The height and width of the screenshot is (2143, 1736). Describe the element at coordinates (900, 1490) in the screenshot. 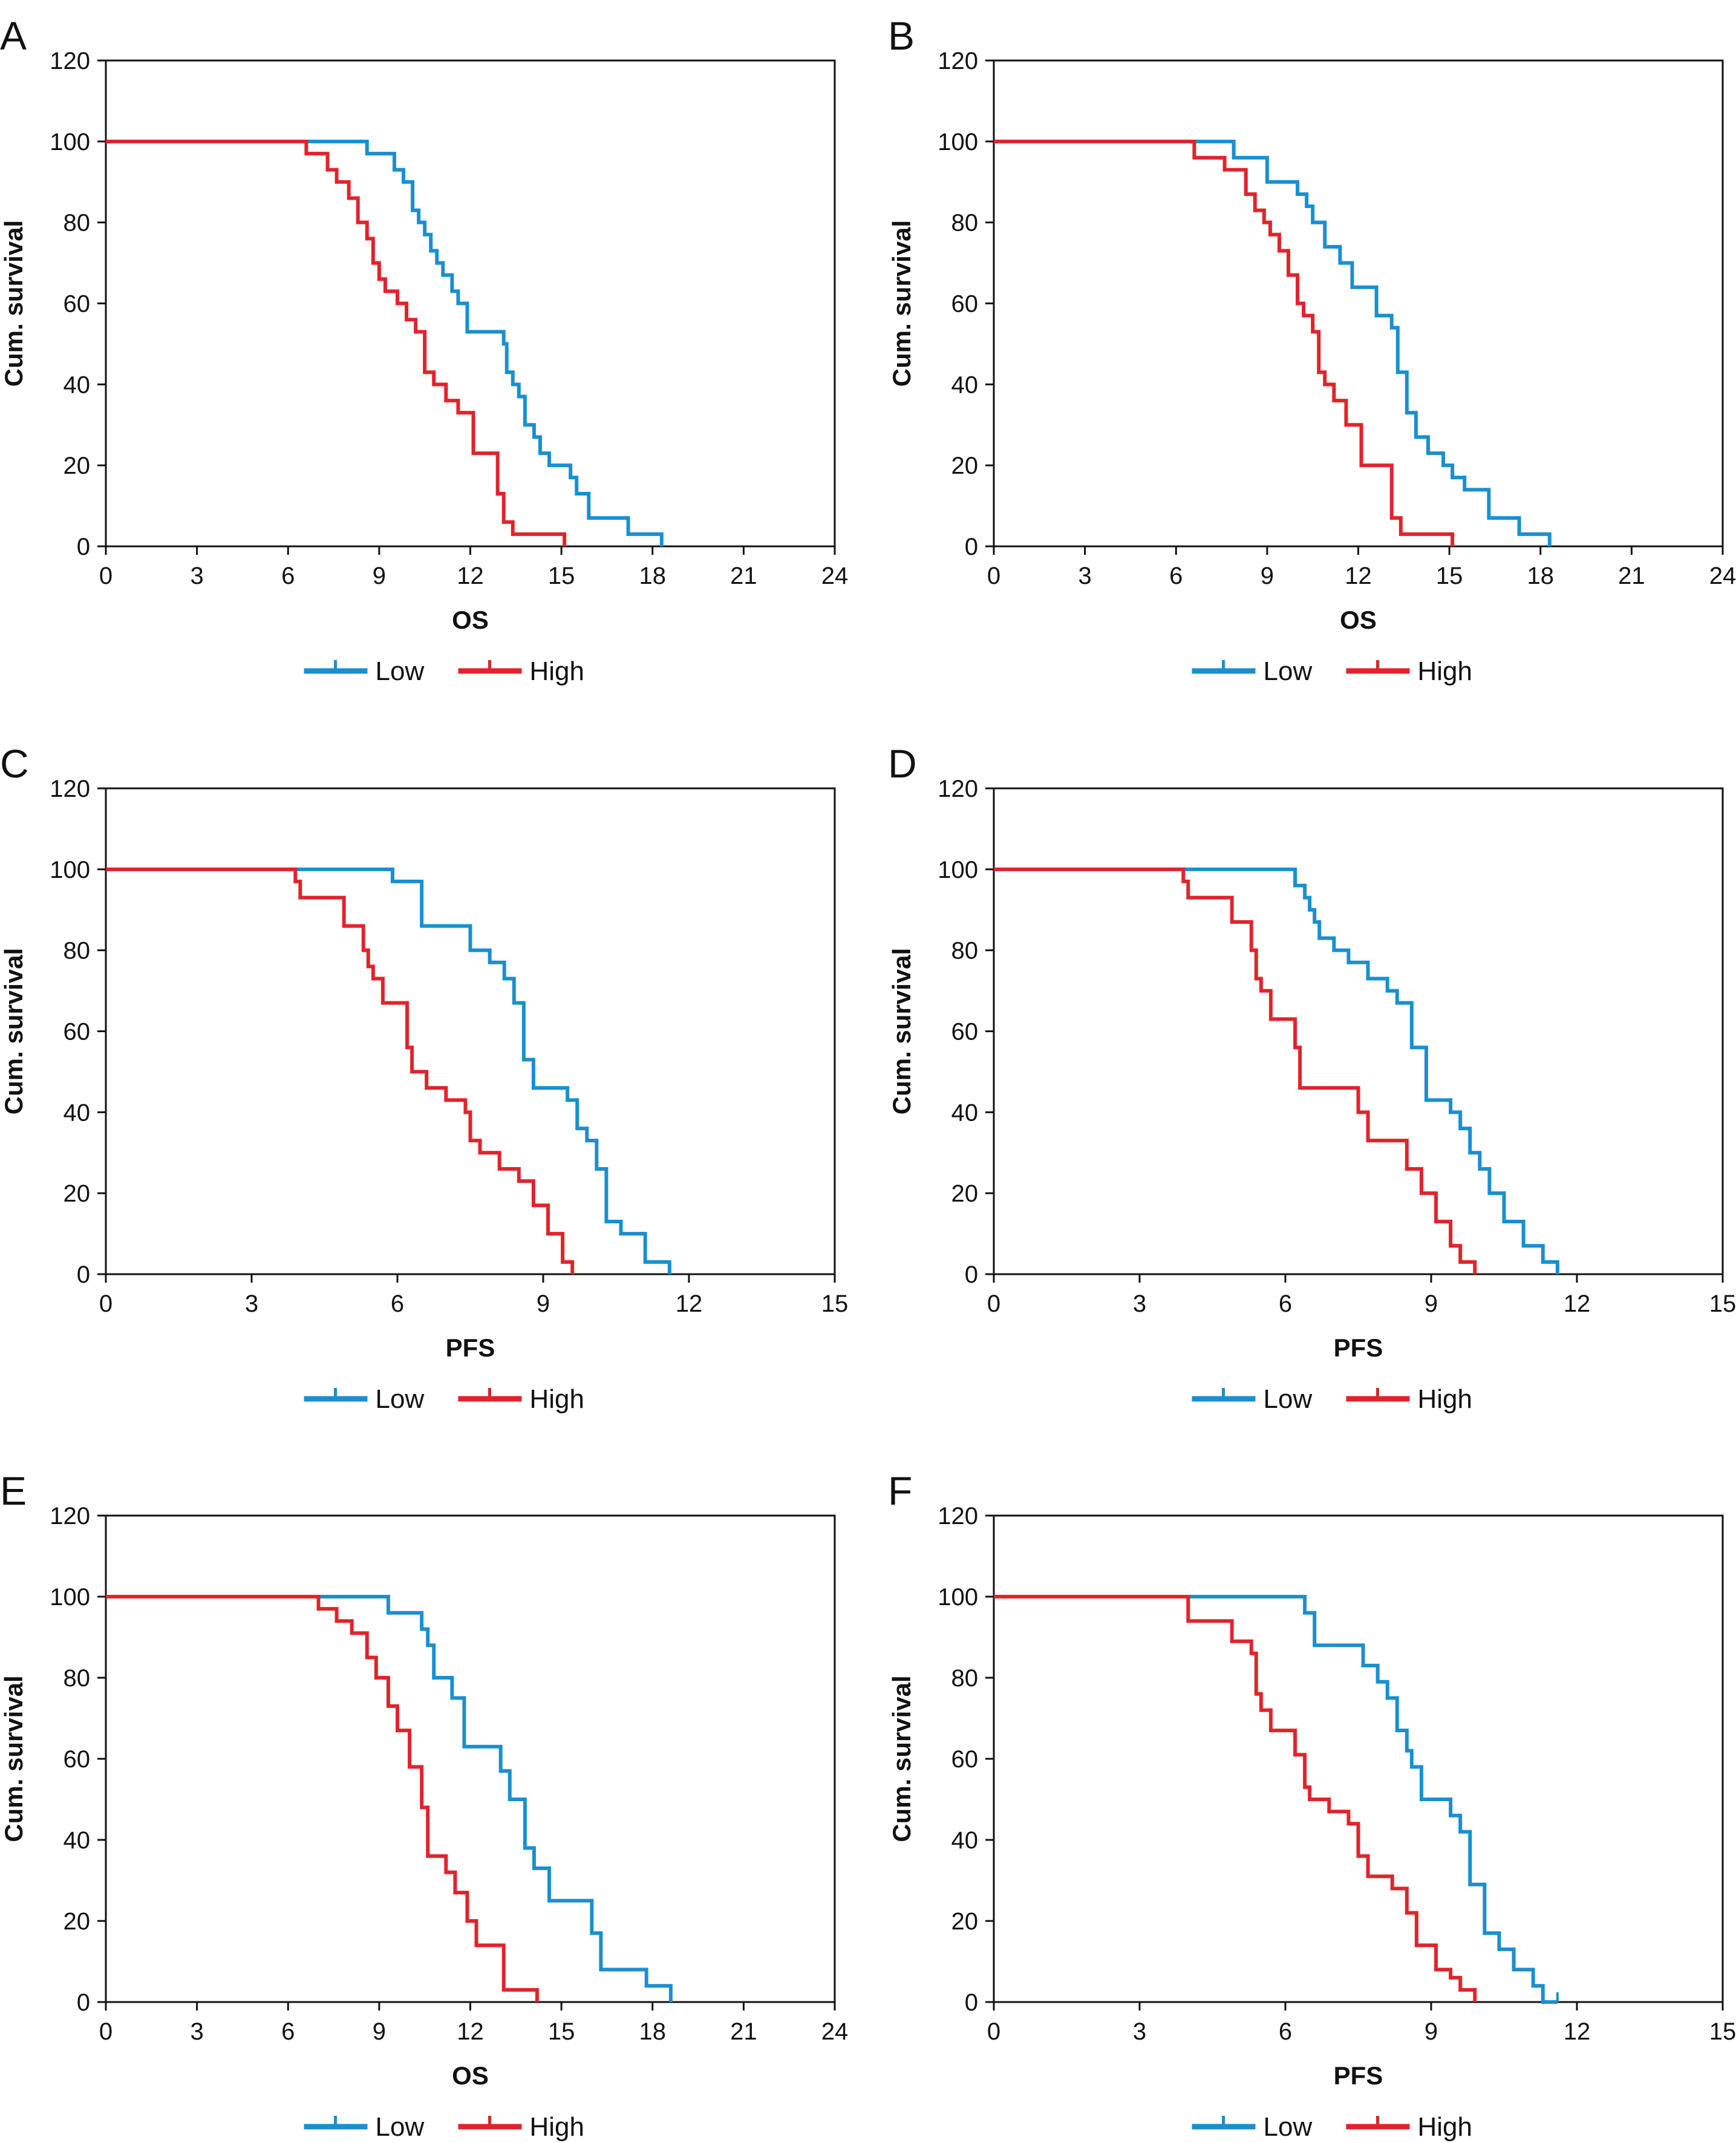

I see `panel-letter: F` at that location.